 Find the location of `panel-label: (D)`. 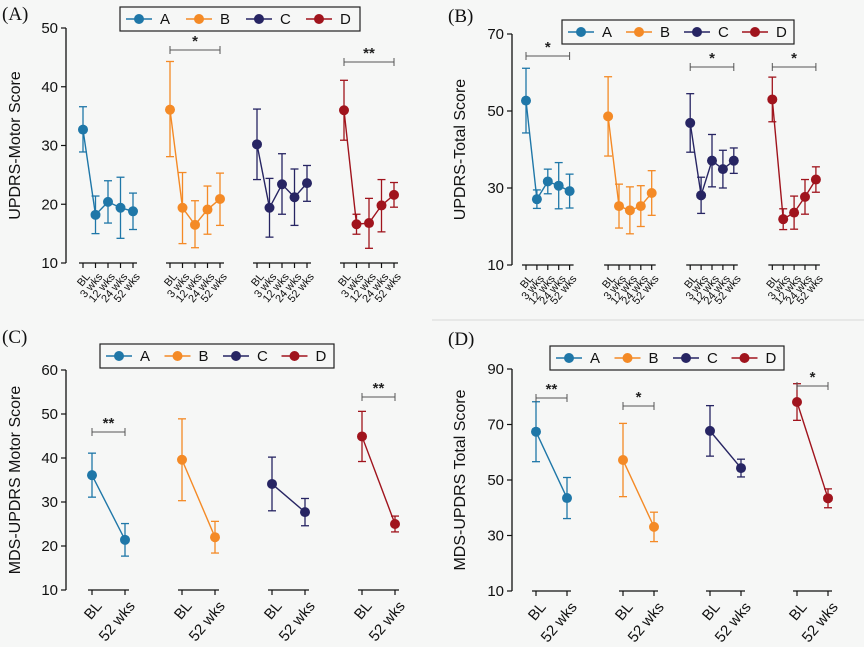

panel-label: (D) is located at coordinates (461, 339).